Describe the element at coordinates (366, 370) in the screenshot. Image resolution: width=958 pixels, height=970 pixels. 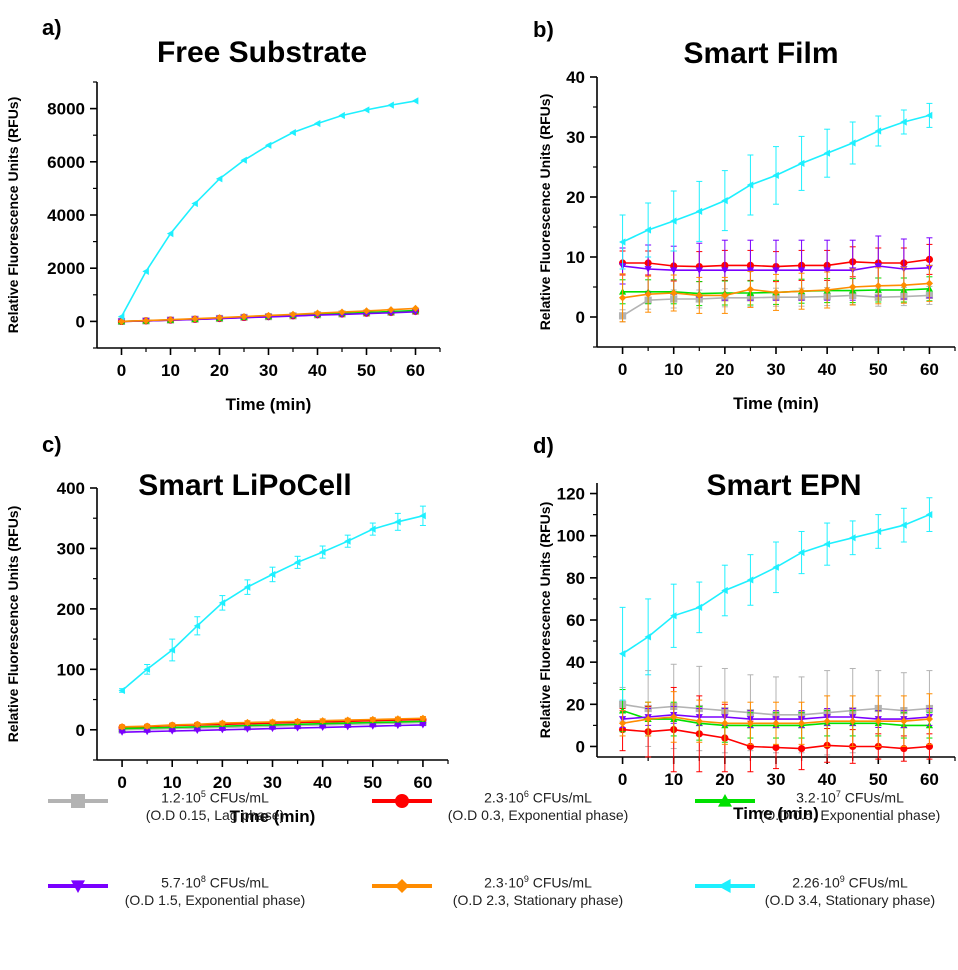
I see `x-tick-label: 50` at that location.